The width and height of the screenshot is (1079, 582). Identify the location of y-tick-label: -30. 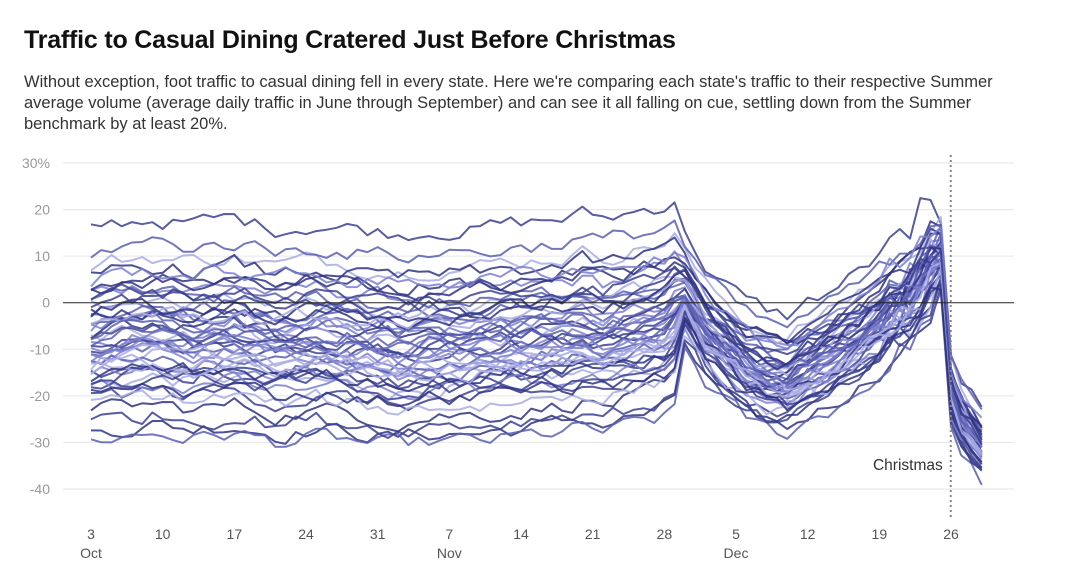
(40, 442).